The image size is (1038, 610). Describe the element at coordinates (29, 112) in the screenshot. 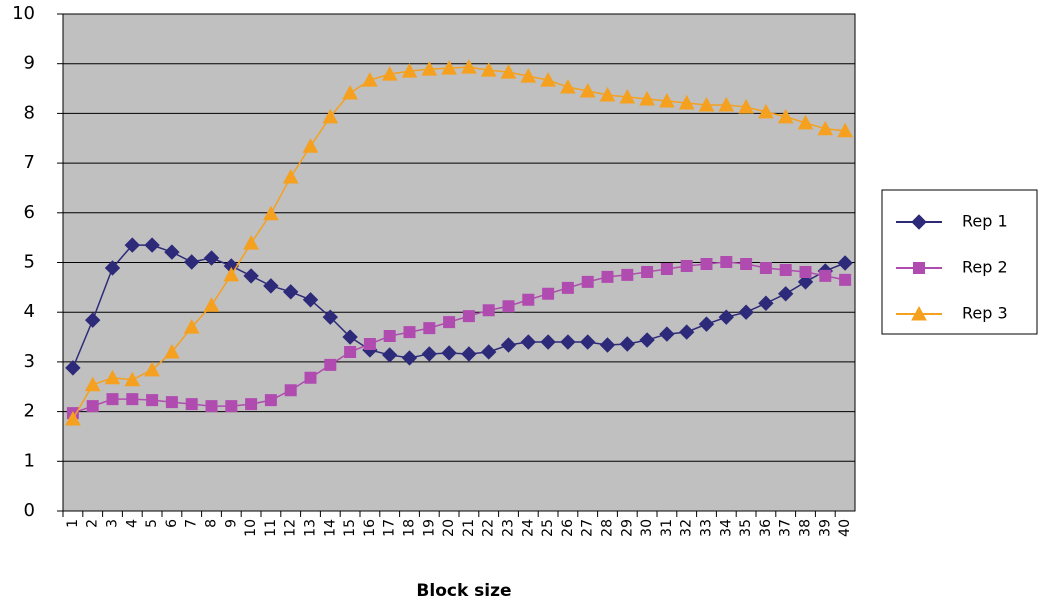

I see `y-tick-label: 8` at that location.